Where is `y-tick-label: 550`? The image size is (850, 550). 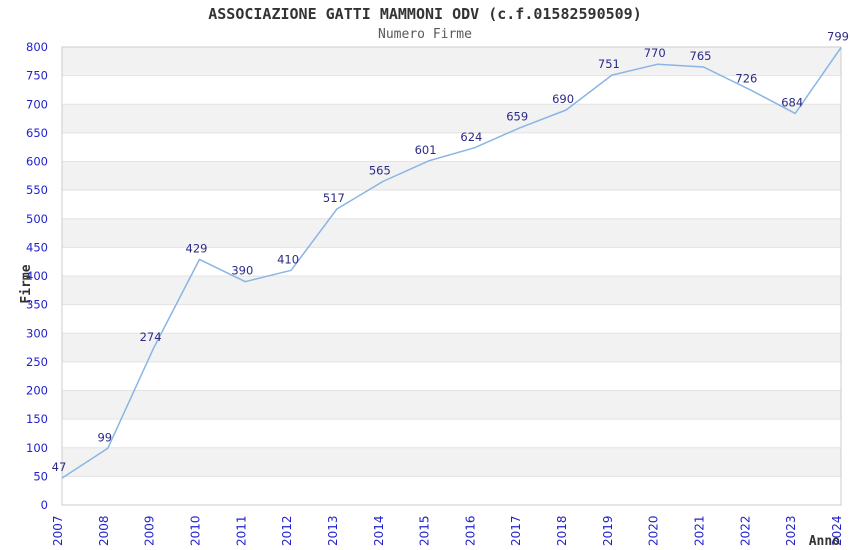
y-tick-label: 550 is located at coordinates (37, 190).